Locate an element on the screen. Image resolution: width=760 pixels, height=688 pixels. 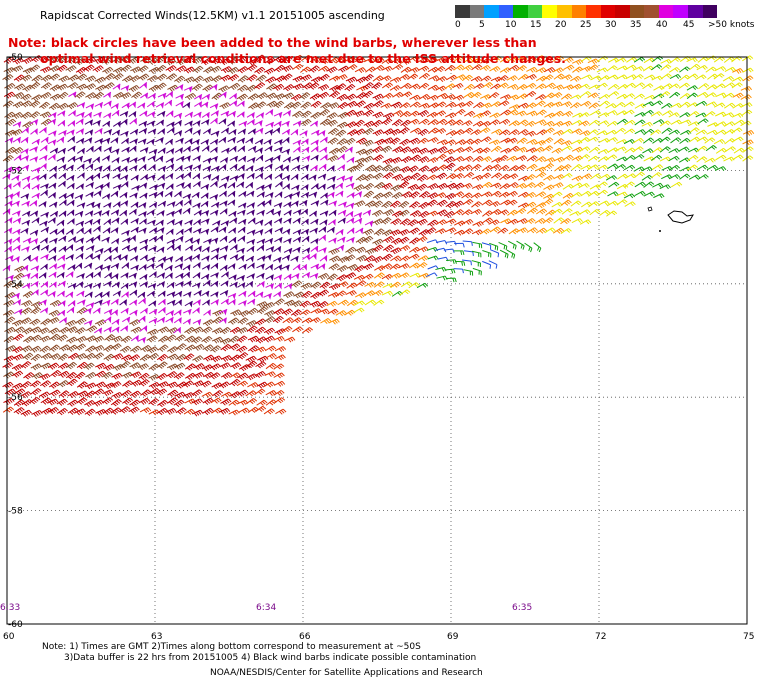
colorbar-swatch is located at coordinates (695, 11).